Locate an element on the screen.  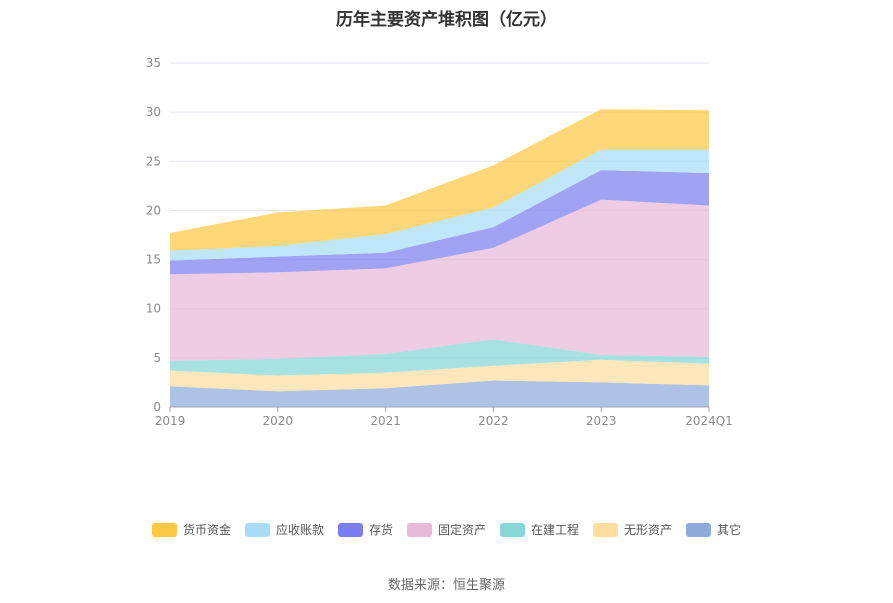
x-tick-label: 2023 is located at coordinates (601, 421).